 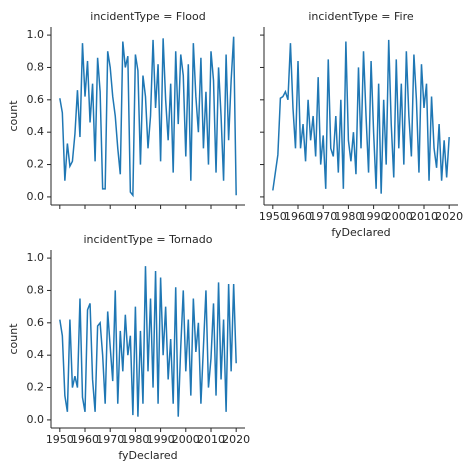 I want to click on panel-title: incidentType = Flood, so click(x=147, y=16).